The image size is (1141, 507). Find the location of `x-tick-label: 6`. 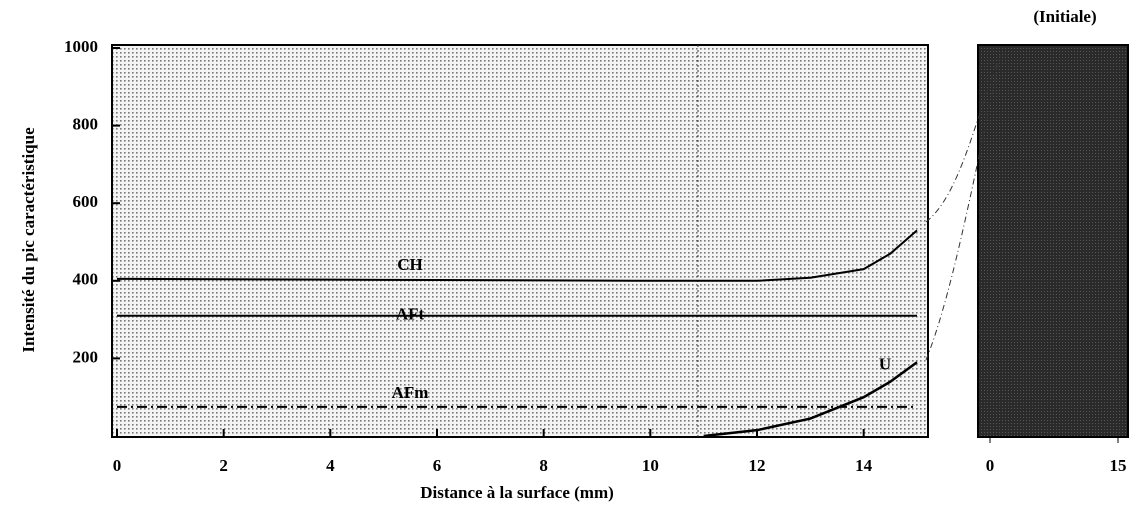

x-tick-label: 6 is located at coordinates (437, 465).